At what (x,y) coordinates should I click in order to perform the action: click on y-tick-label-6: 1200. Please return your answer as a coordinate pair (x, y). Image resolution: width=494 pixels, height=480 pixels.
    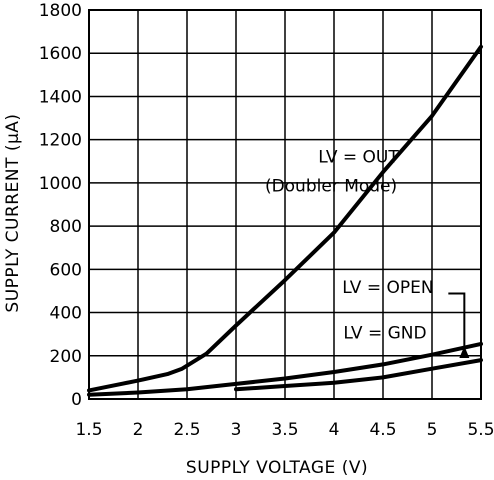
    Looking at the image, I should click on (60, 141).